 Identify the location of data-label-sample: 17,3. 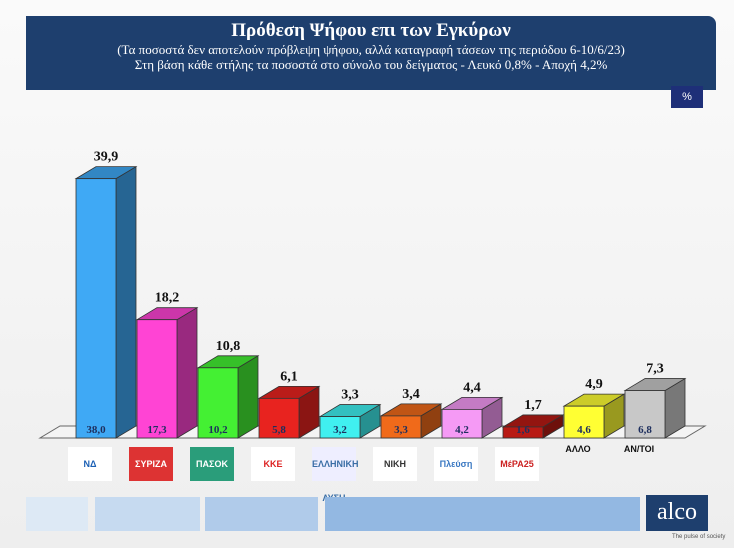
(157, 430).